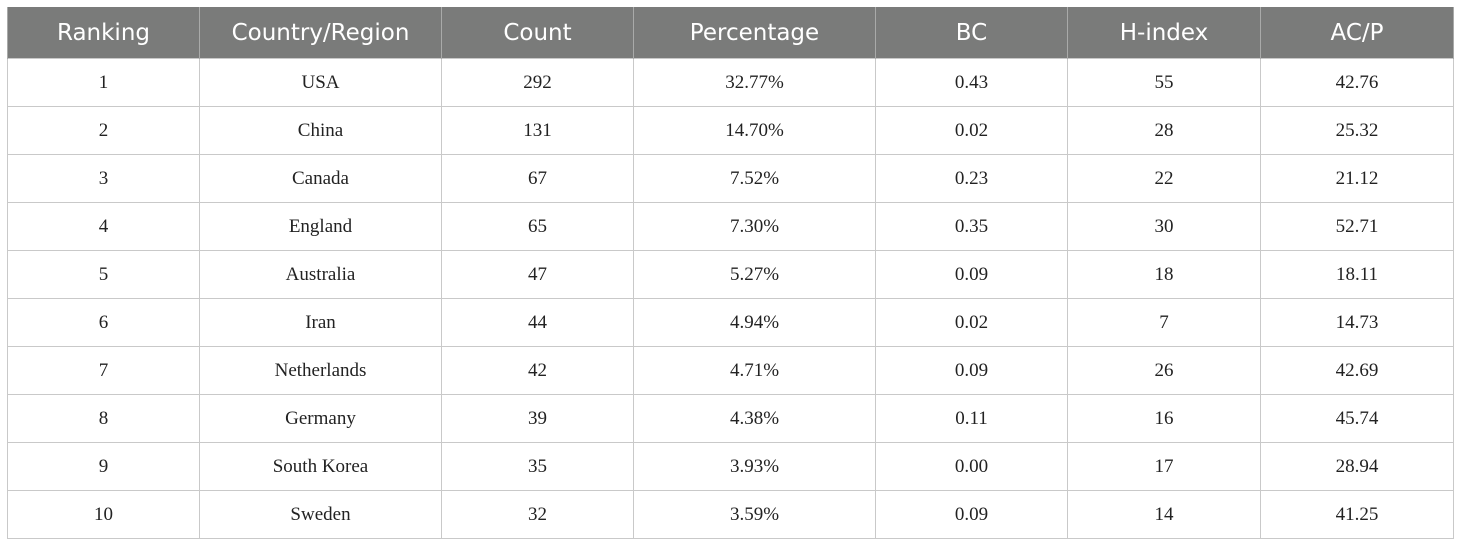 This screenshot has width=1460, height=550. Describe the element at coordinates (1357, 322) in the screenshot. I see `cell-ac-p: 14.73` at that location.